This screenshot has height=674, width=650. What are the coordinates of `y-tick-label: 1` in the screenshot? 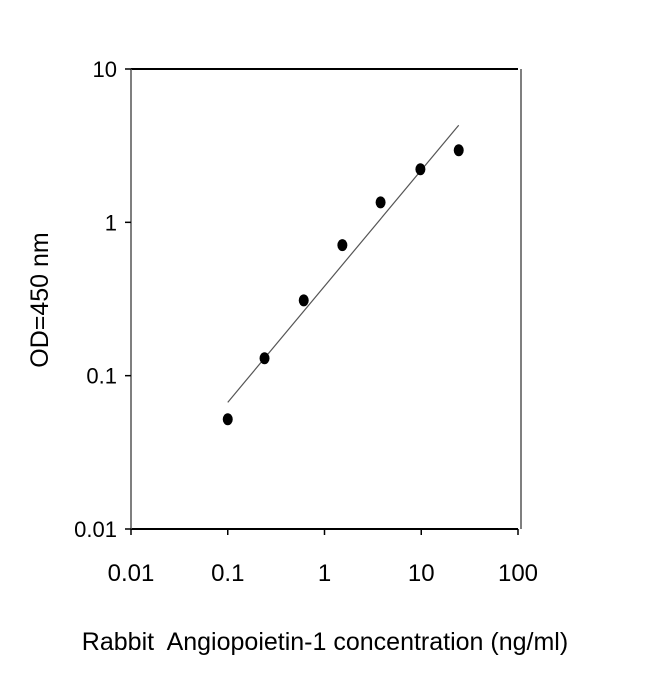 It's located at (111, 222).